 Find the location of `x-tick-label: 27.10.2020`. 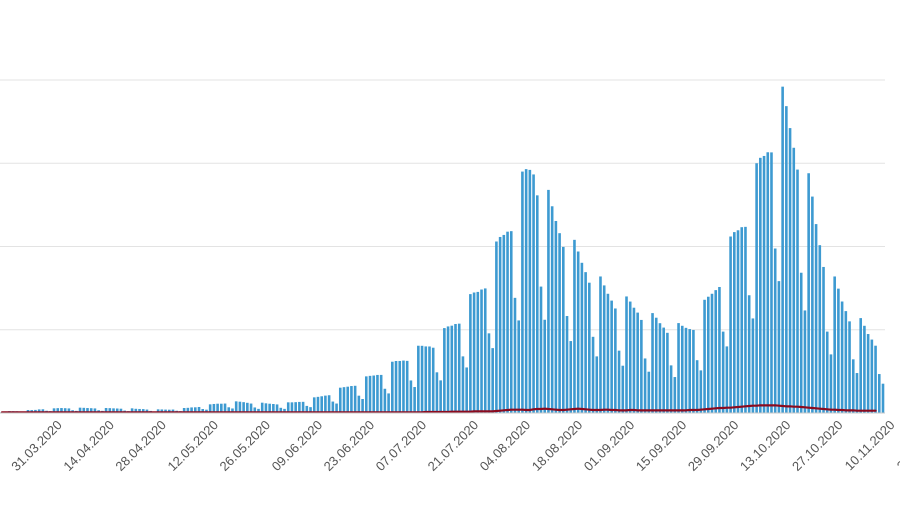

x-tick-label: 27.10.2020 is located at coordinates (817, 445).